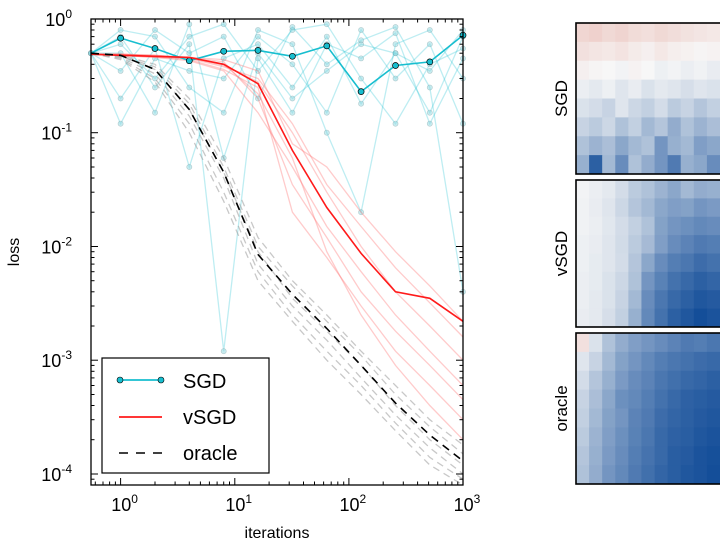 This screenshot has width=720, height=542. Describe the element at coordinates (636, 253) in the screenshot. I see `heatmap-panel-vsgd: vSGD` at that location.